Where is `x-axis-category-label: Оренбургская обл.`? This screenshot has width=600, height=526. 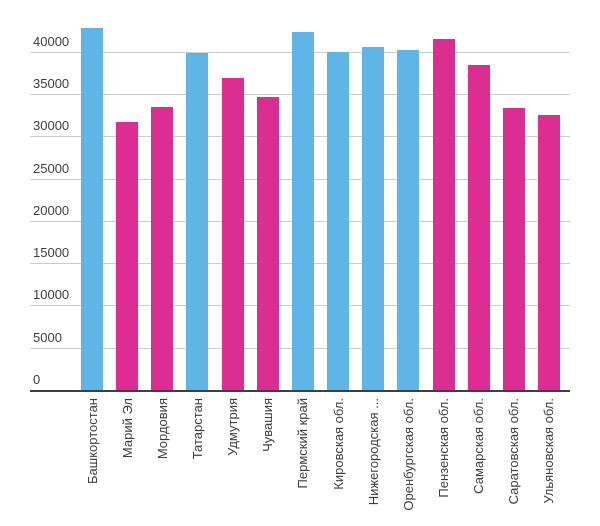
x-axis-category-label: Оренбургская обл. is located at coordinates (408, 454).